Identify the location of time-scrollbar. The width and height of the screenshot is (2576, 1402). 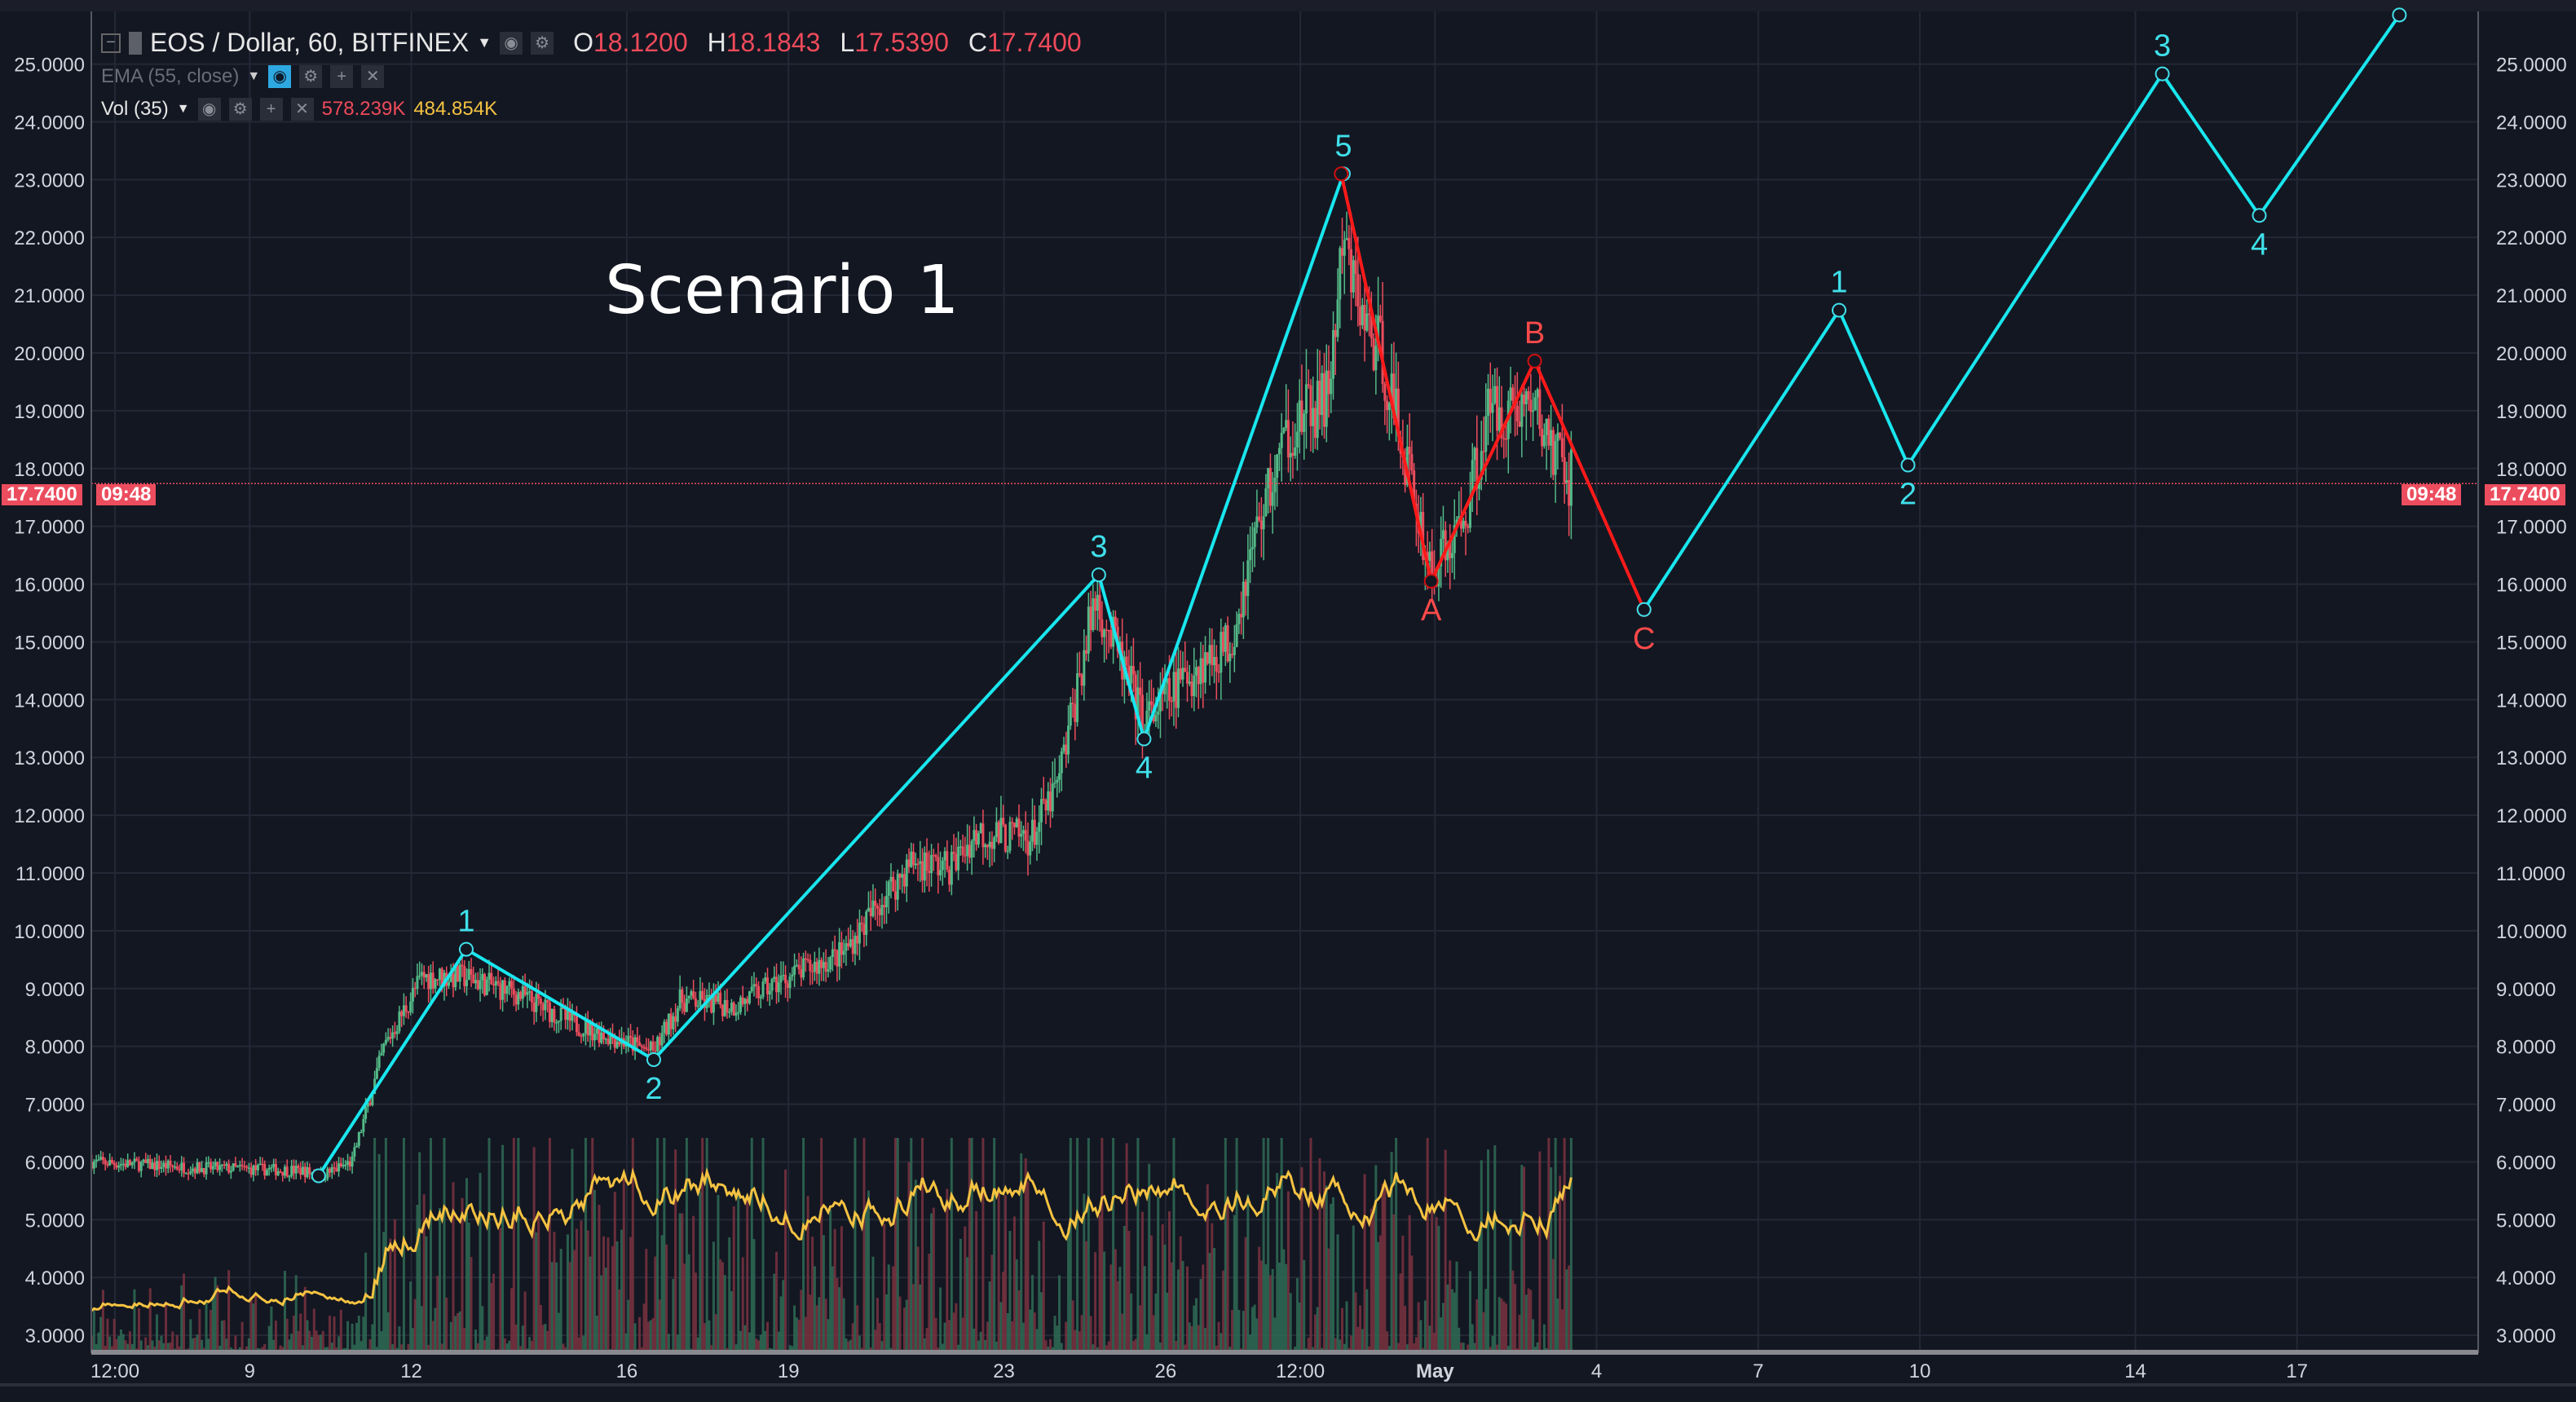
(1284, 1352).